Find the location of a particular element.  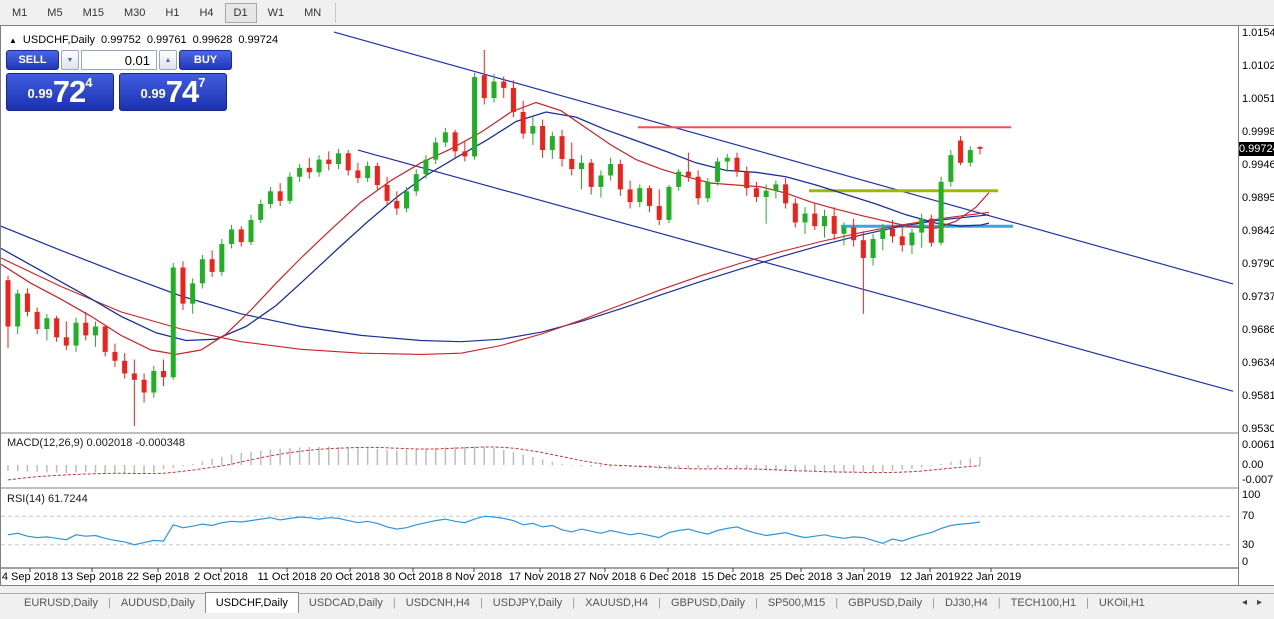

tab-scroll-right-icon: ▸ is located at coordinates (1259, 602).